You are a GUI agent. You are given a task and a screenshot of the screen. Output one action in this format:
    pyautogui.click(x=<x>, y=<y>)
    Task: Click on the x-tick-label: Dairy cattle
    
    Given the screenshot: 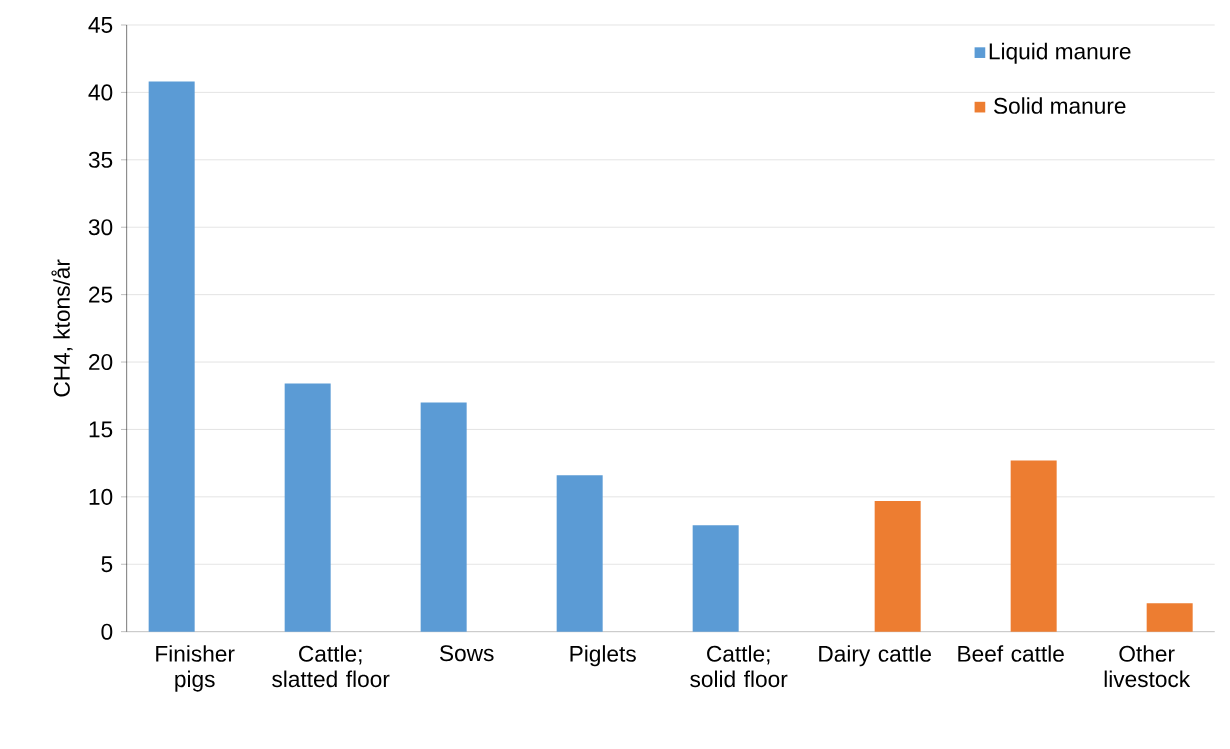 What is the action you would take?
    pyautogui.click(x=875, y=656)
    